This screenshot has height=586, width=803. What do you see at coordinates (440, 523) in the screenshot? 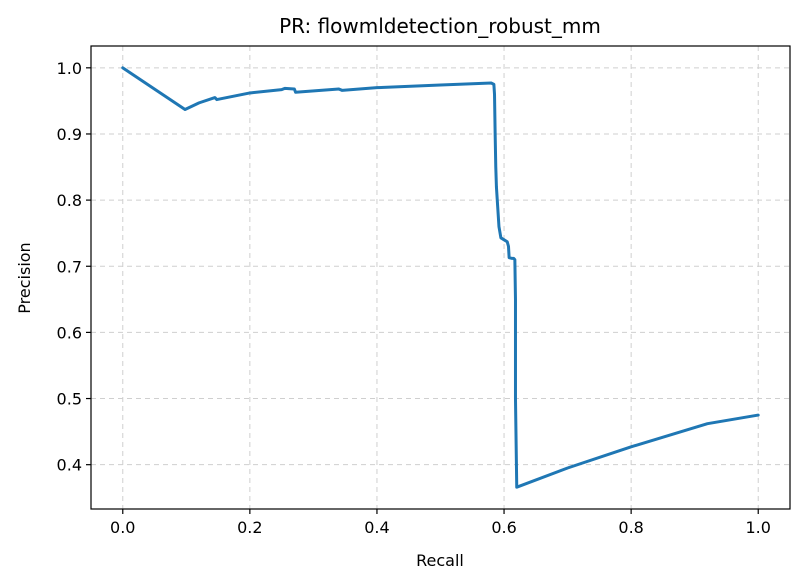
I see `x-axis: 0.0 0.2 0.4 0.6 0.8 1.0` at bounding box center [440, 523].